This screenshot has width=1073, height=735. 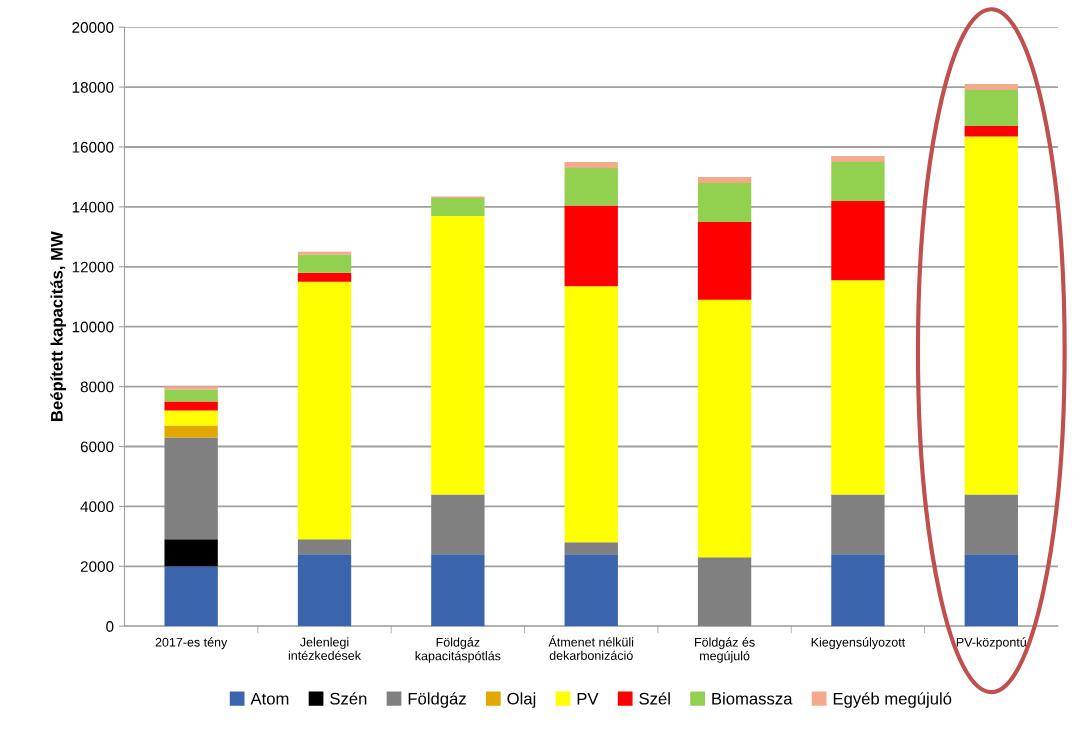 What do you see at coordinates (437, 700) in the screenshot?
I see `legend-label: Földgáz` at bounding box center [437, 700].